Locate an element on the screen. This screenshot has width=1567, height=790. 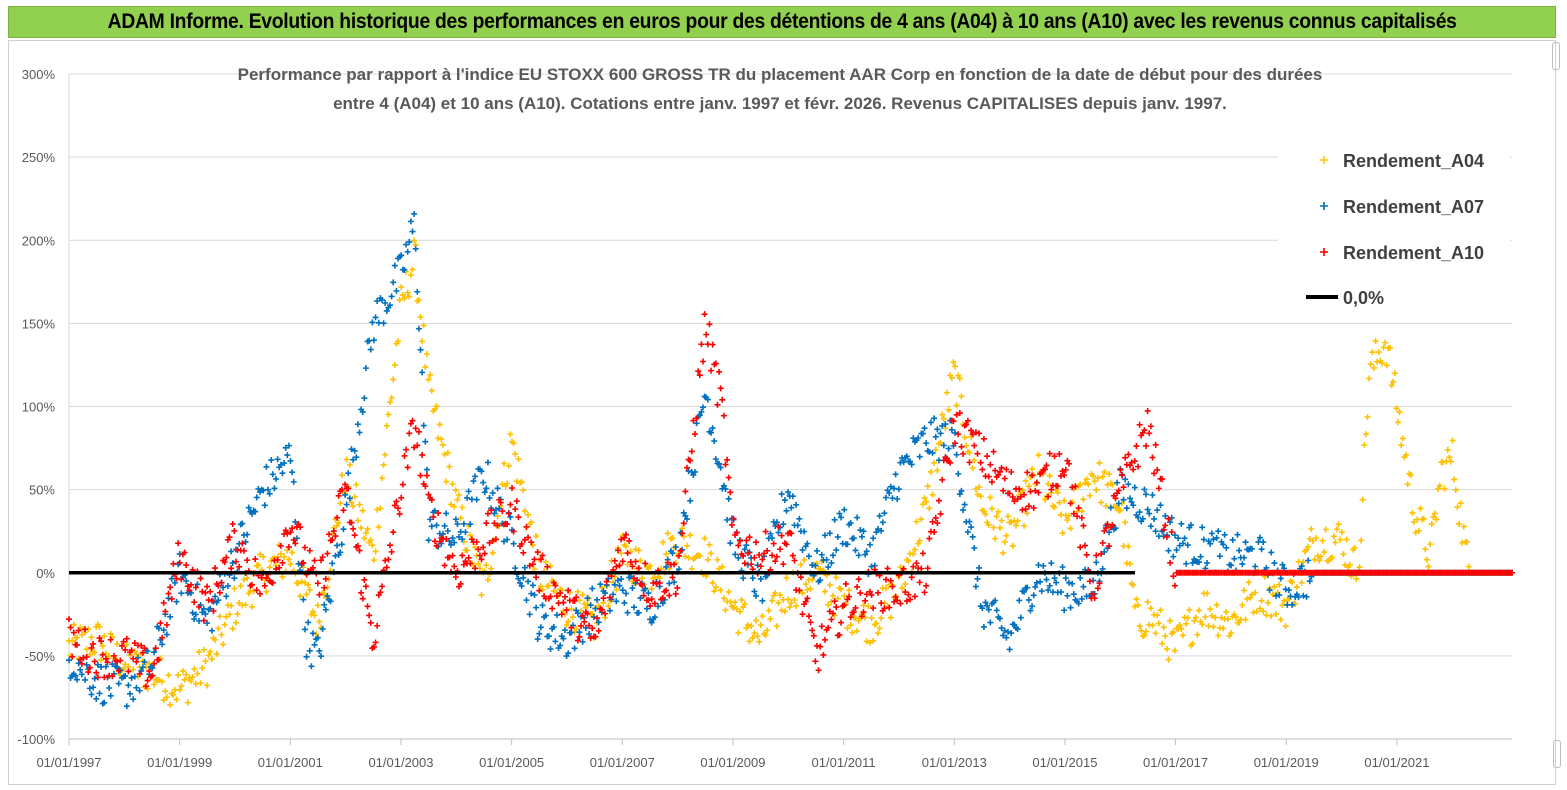
resize-handle-bottom is located at coordinates (1557, 754).